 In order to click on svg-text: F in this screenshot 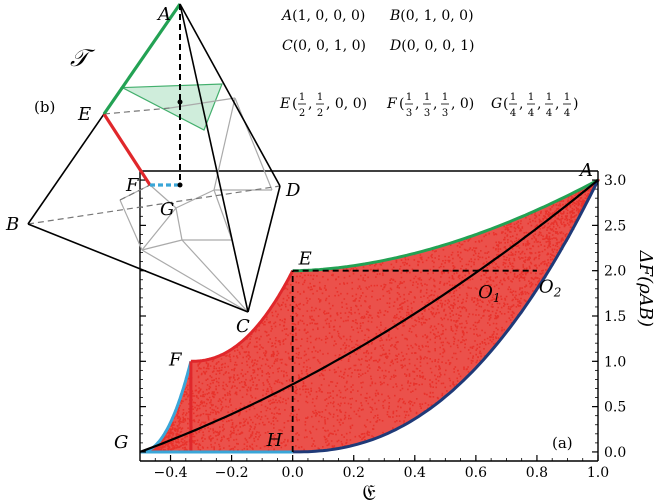, I will do `click(392, 104)`.